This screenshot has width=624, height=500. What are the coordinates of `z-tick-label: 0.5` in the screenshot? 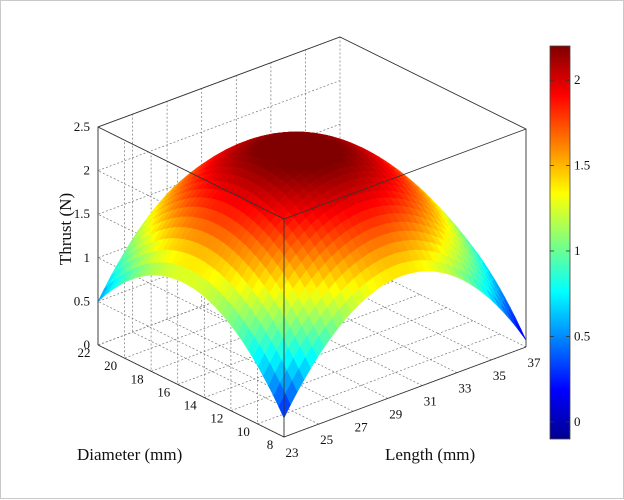 It's located at (82, 300).